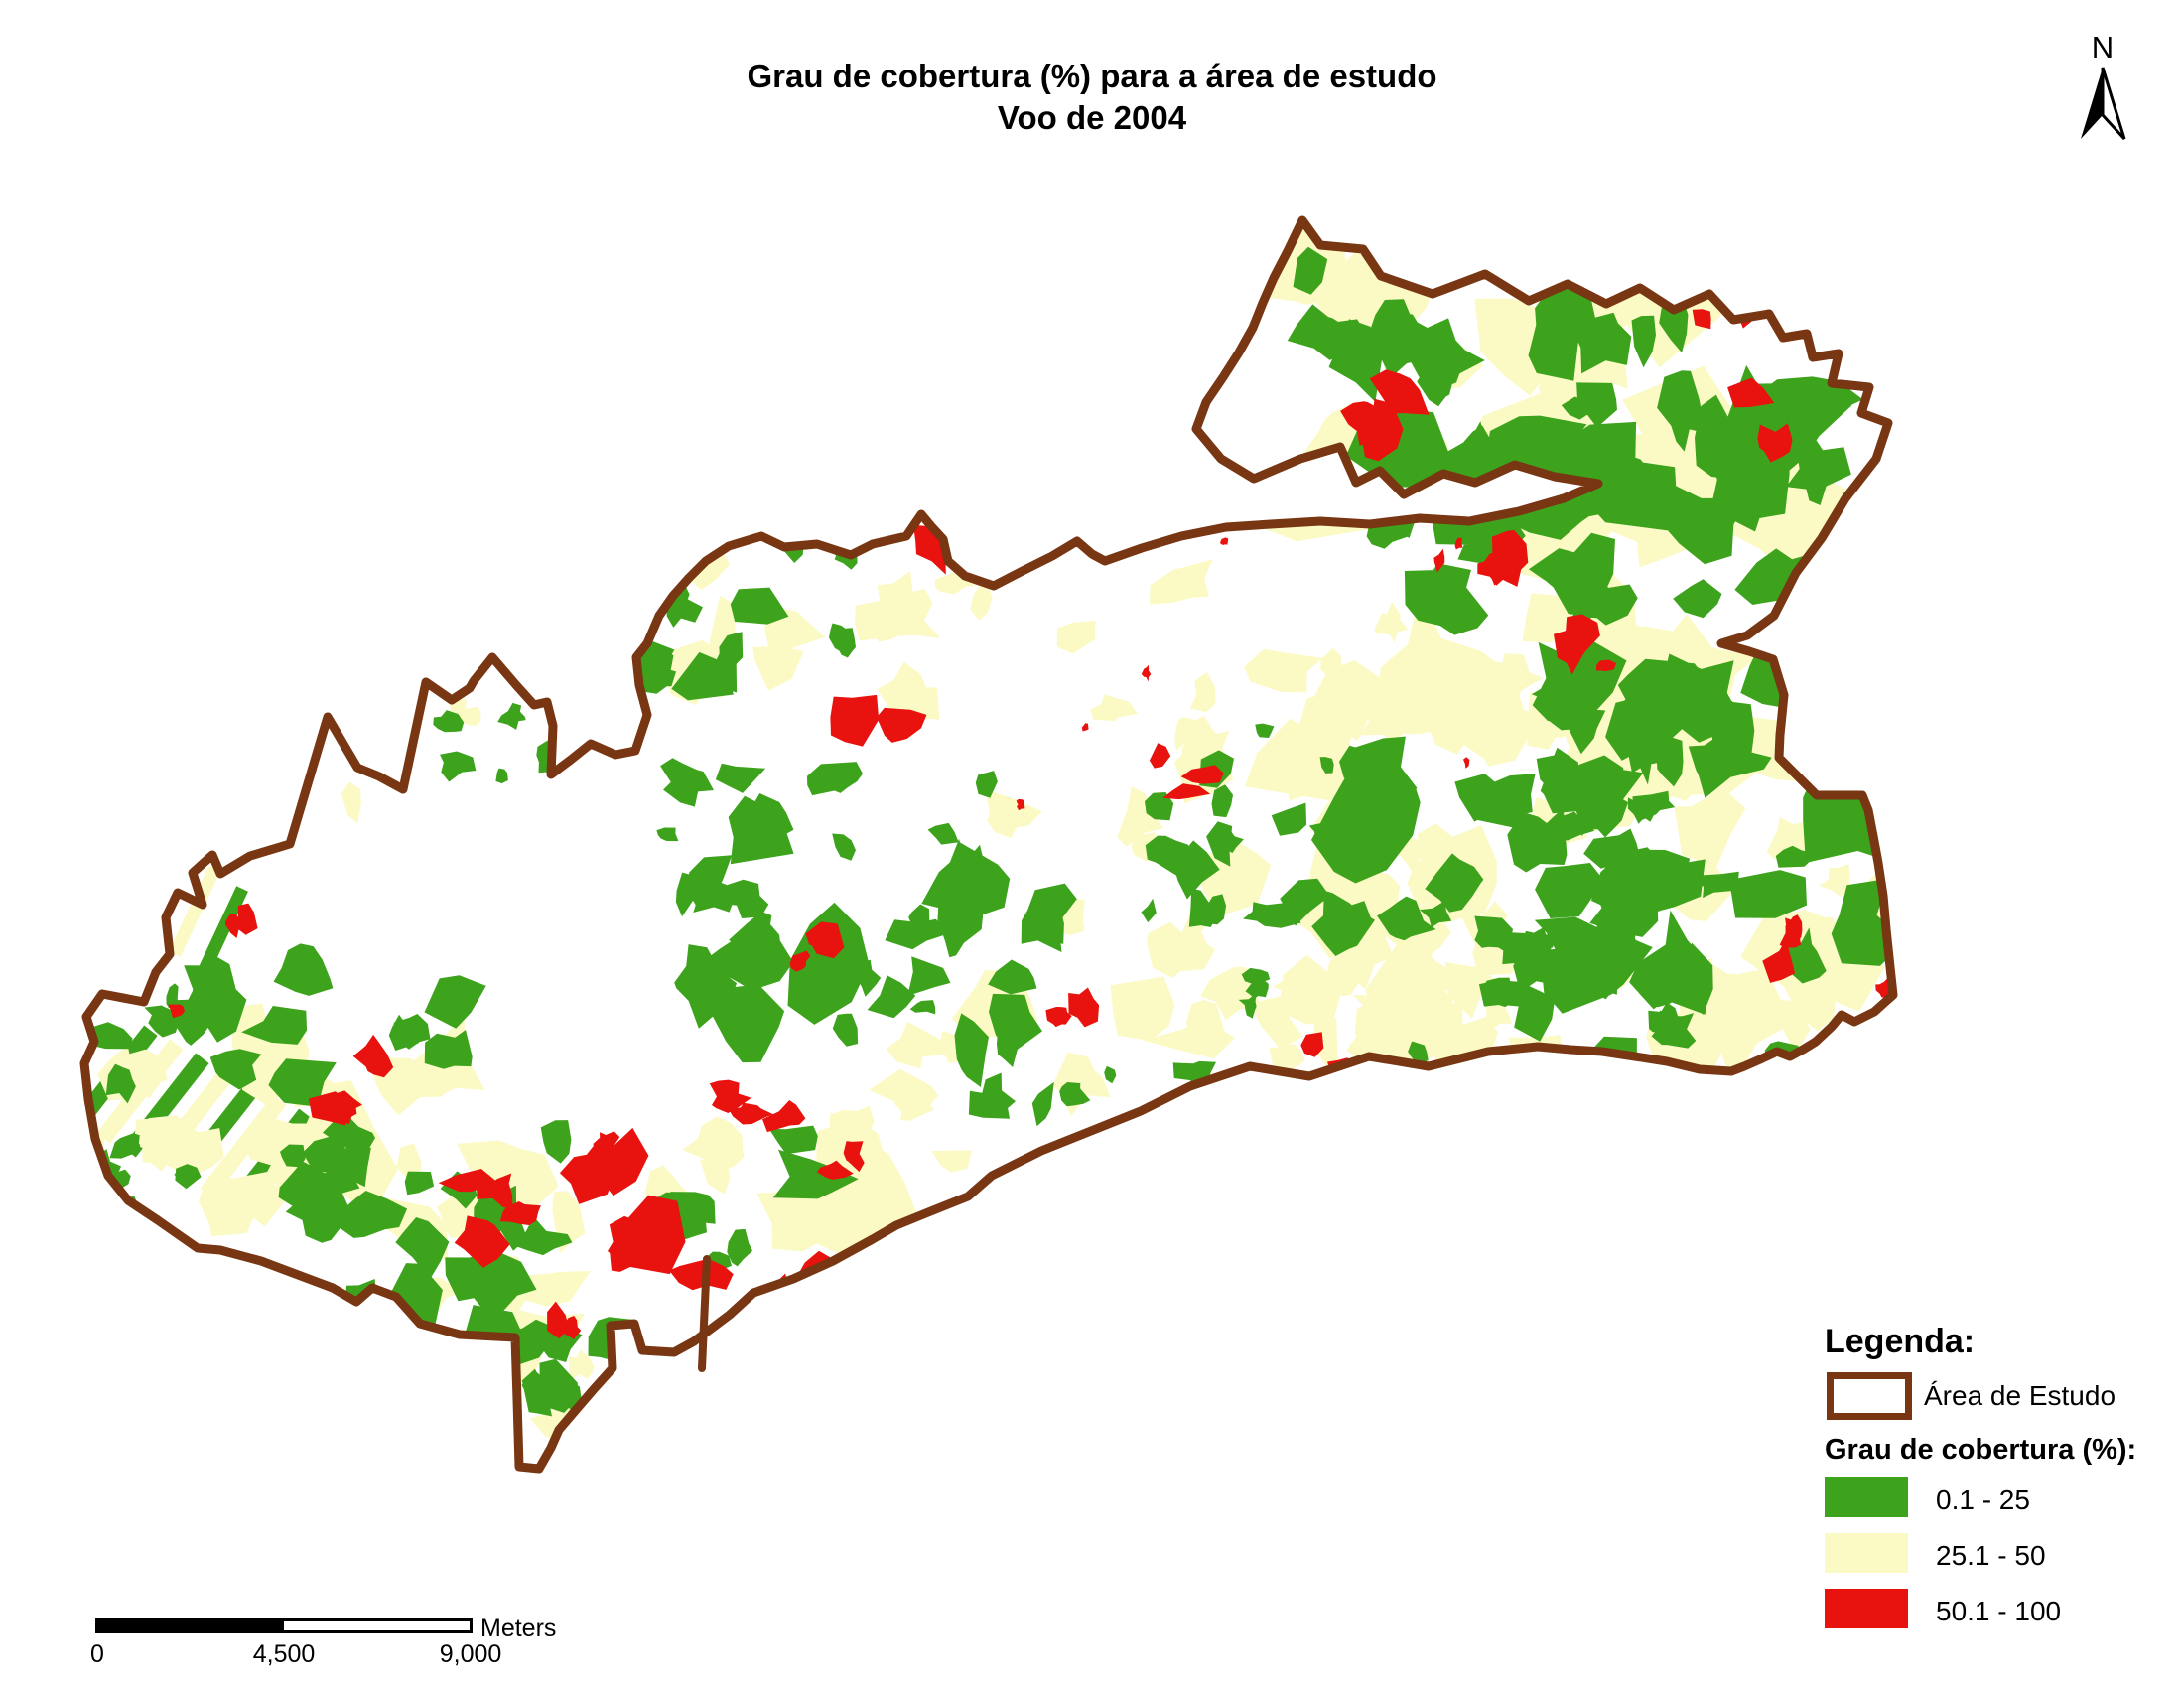 Image resolution: width=2184 pixels, height=1688 pixels. I want to click on legend-swatch-low, so click(1866, 1497).